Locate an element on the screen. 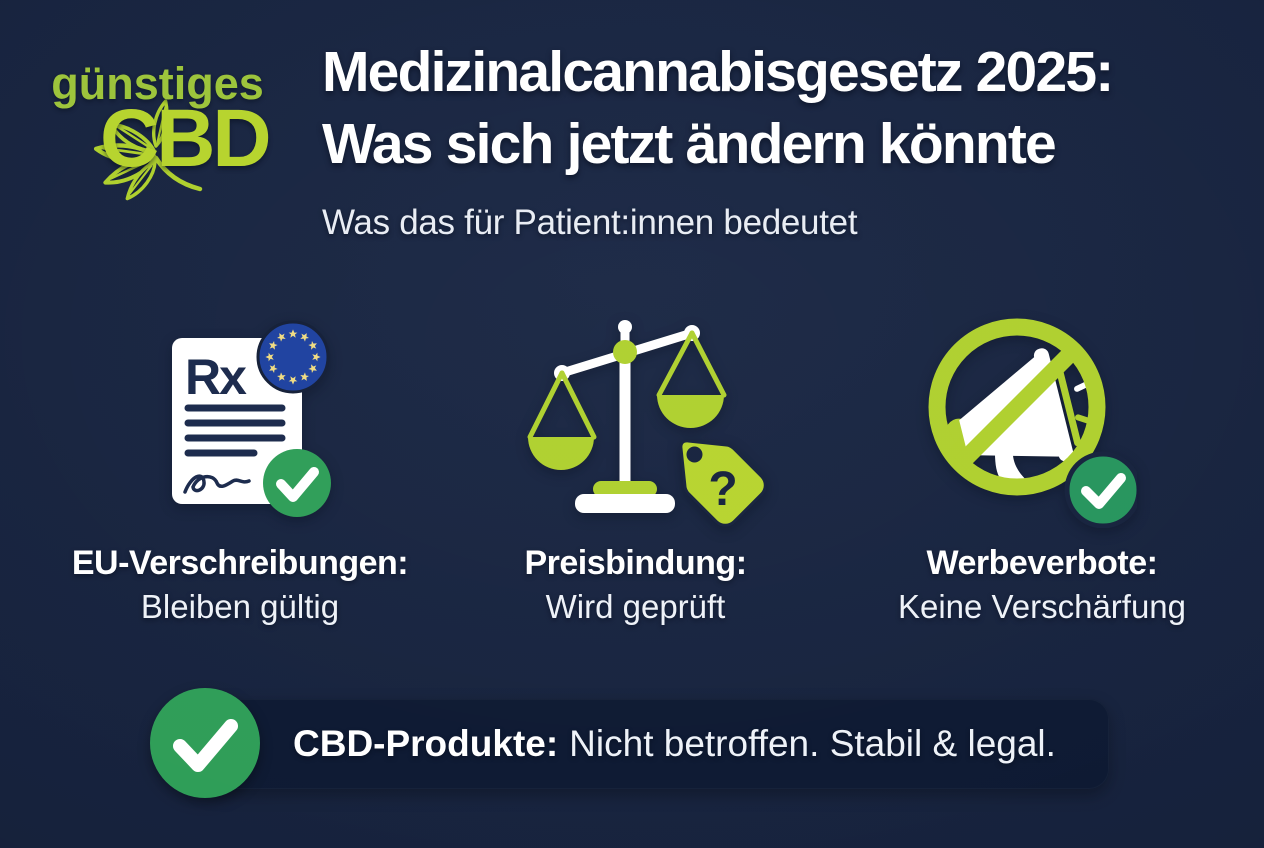  banner-heading: CBD-Produkte: is located at coordinates (426, 743).